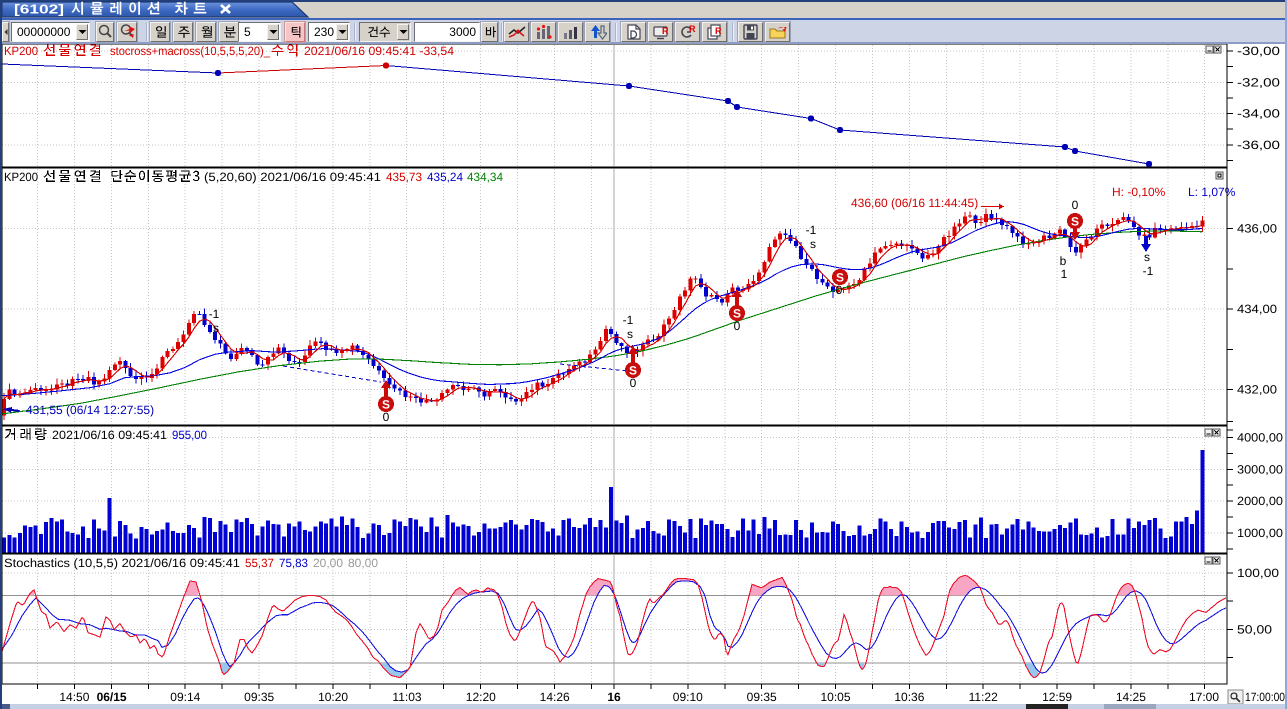 The width and height of the screenshot is (1287, 709). What do you see at coordinates (112, 697) in the screenshot?
I see `svg-text: 06/15` at bounding box center [112, 697].